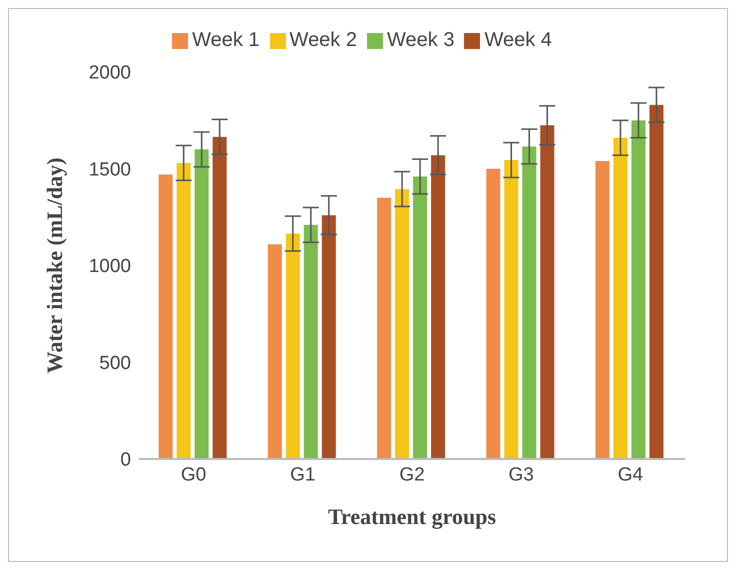 Image resolution: width=736 pixels, height=570 pixels. Describe the element at coordinates (109, 73) in the screenshot. I see `y-tick-label: 2000` at that location.